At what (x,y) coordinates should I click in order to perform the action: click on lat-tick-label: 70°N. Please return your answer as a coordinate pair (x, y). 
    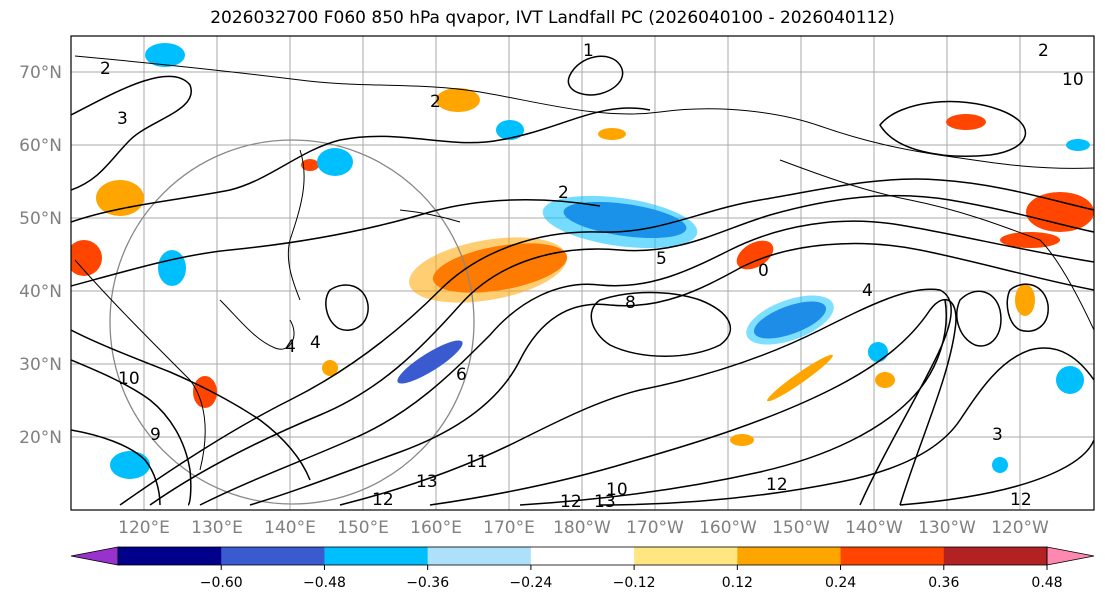
    Looking at the image, I should click on (40, 73).